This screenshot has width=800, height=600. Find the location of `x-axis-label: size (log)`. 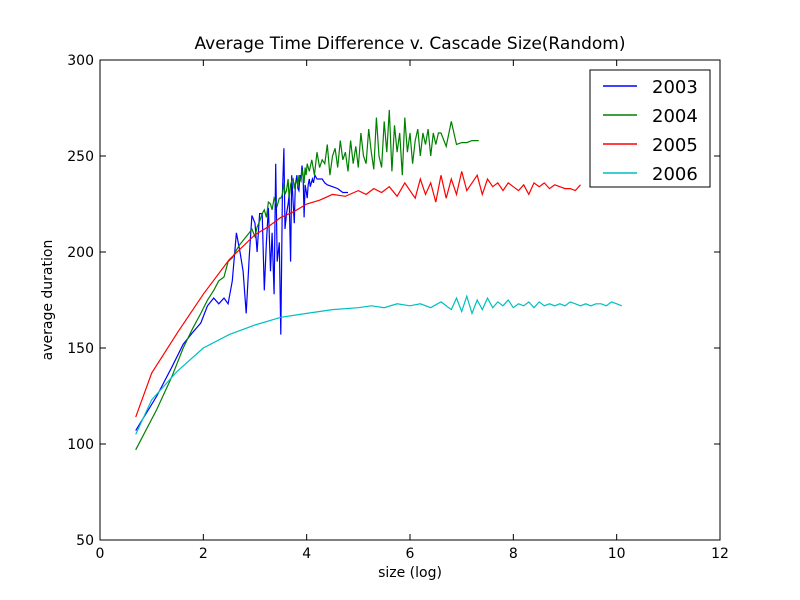

x-axis-label: size (log) is located at coordinates (410, 573).